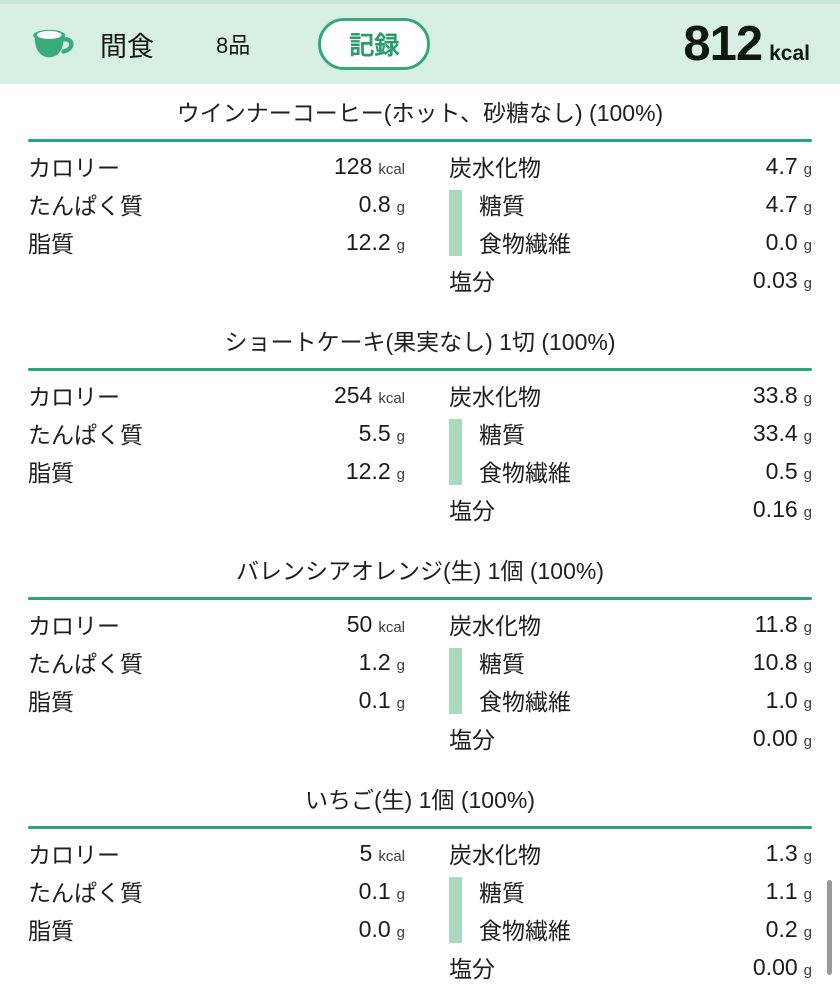  Describe the element at coordinates (630, 433) in the screenshot. I see `nutrient-row: 糖質 33.4 g` at that location.